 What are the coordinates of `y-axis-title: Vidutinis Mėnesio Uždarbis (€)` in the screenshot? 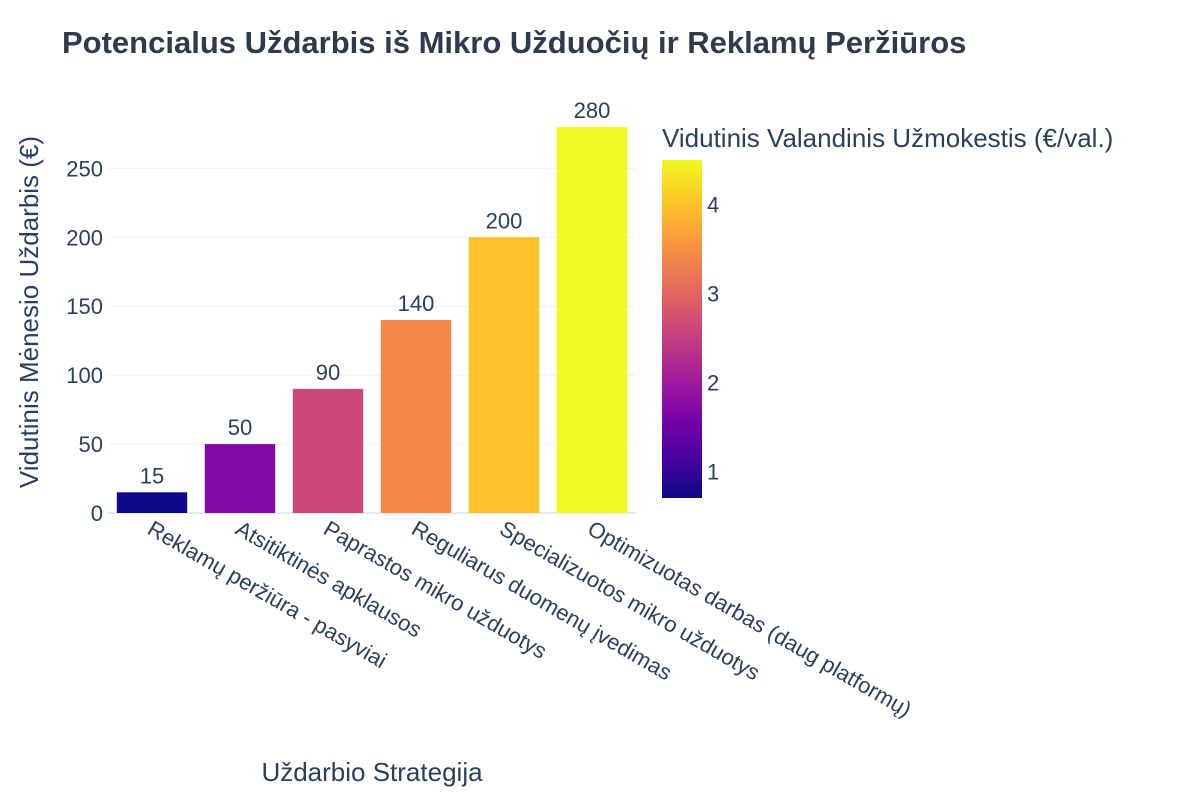 It's located at (29, 312).